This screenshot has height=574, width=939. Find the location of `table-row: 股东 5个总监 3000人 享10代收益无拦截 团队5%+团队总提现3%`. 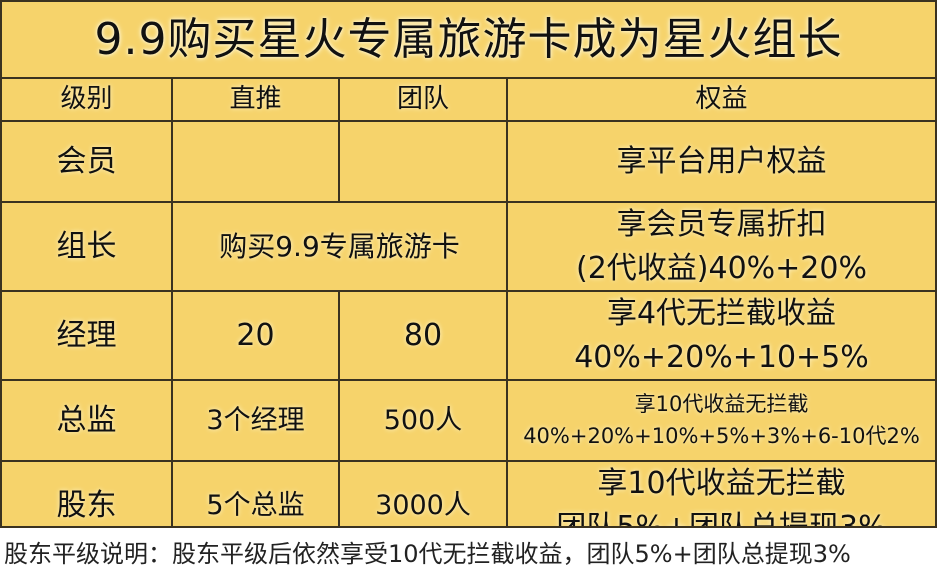

table-row: 股东 5个总监 3000人 享10代收益无拦截 团队5%+团队总提现3% is located at coordinates (468, 494).